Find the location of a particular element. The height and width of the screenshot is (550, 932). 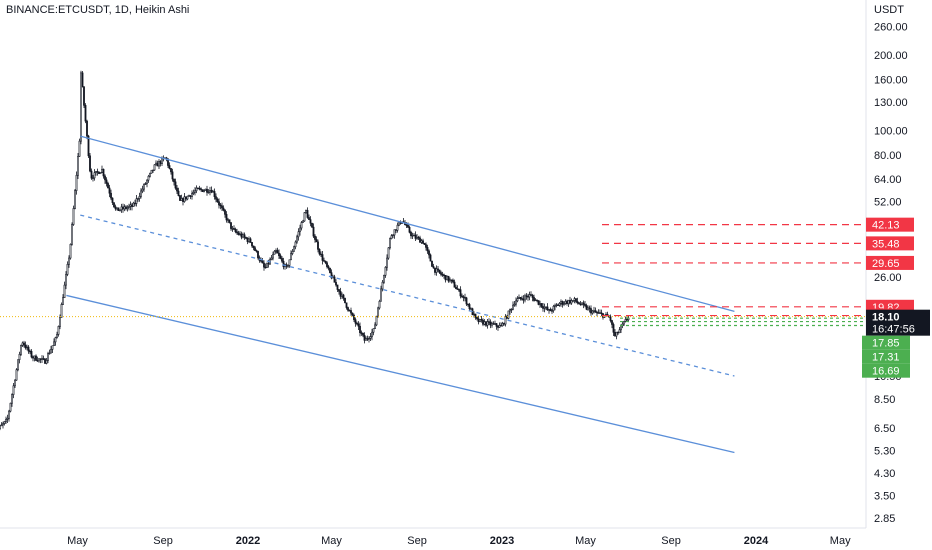

countdown-label: 16:47:56 is located at coordinates (893, 330).